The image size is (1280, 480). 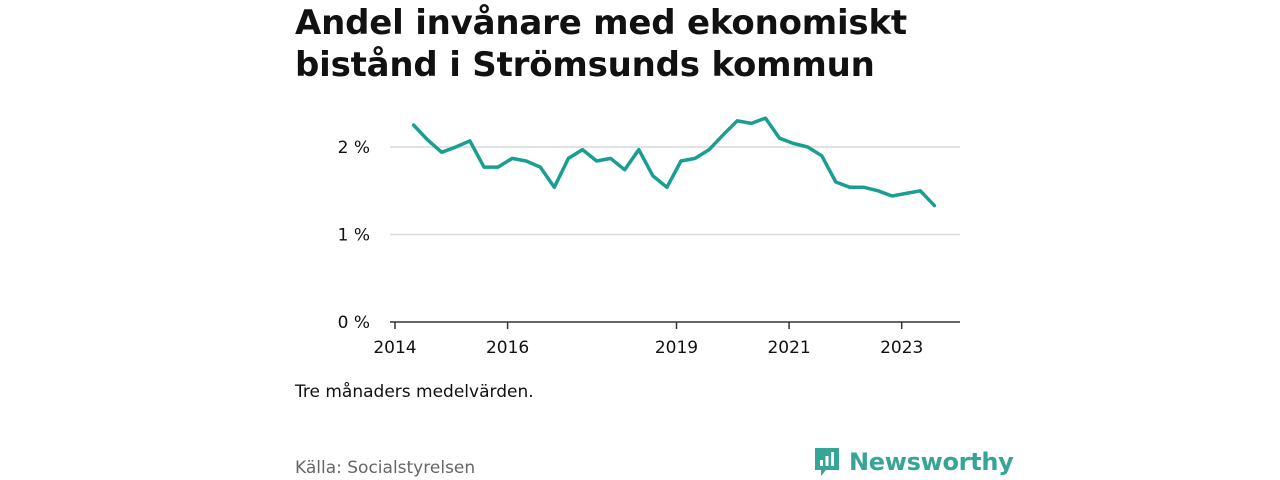 What do you see at coordinates (414, 392) in the screenshot?
I see `chart-note: Tre månaders medelvärden.` at bounding box center [414, 392].